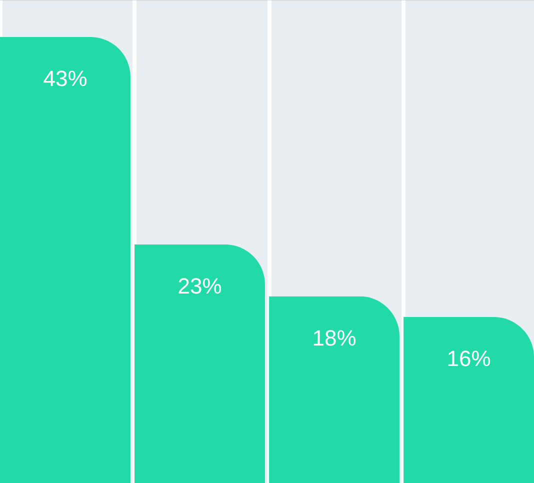 The image size is (534, 483). I want to click on data-label: 18%, so click(334, 337).